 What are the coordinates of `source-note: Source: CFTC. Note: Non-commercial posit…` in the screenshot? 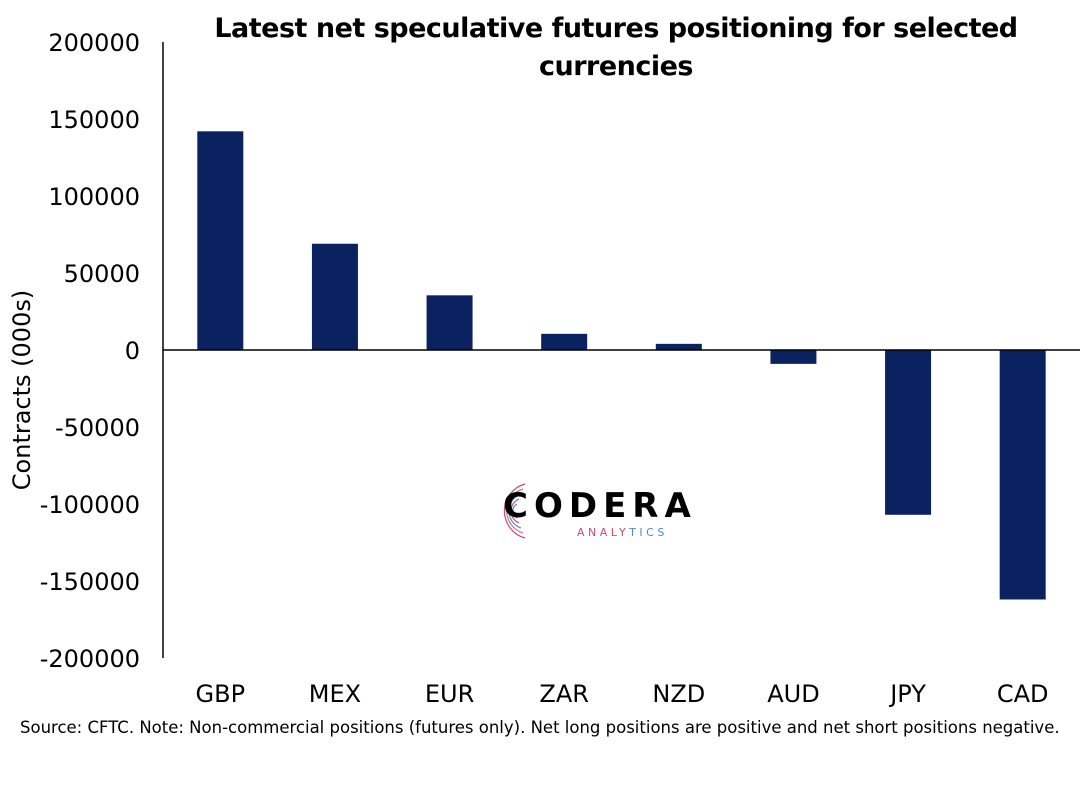 It's located at (540, 727).